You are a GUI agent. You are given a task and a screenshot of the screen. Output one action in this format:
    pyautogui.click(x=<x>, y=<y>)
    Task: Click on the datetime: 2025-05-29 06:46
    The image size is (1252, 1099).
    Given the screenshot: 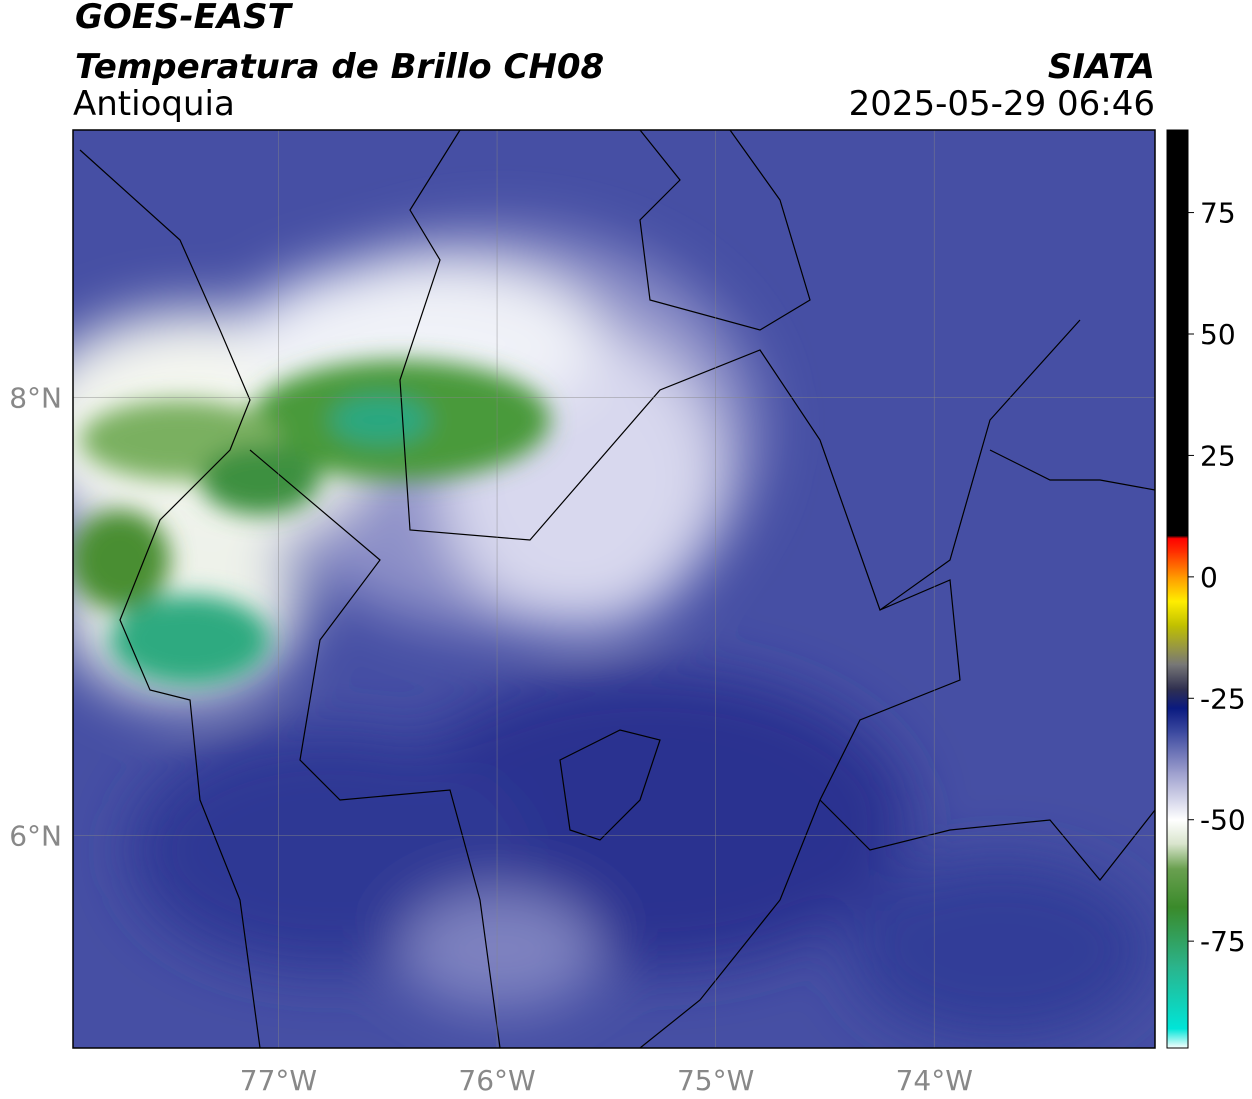 What is the action you would take?
    pyautogui.click(x=1002, y=104)
    